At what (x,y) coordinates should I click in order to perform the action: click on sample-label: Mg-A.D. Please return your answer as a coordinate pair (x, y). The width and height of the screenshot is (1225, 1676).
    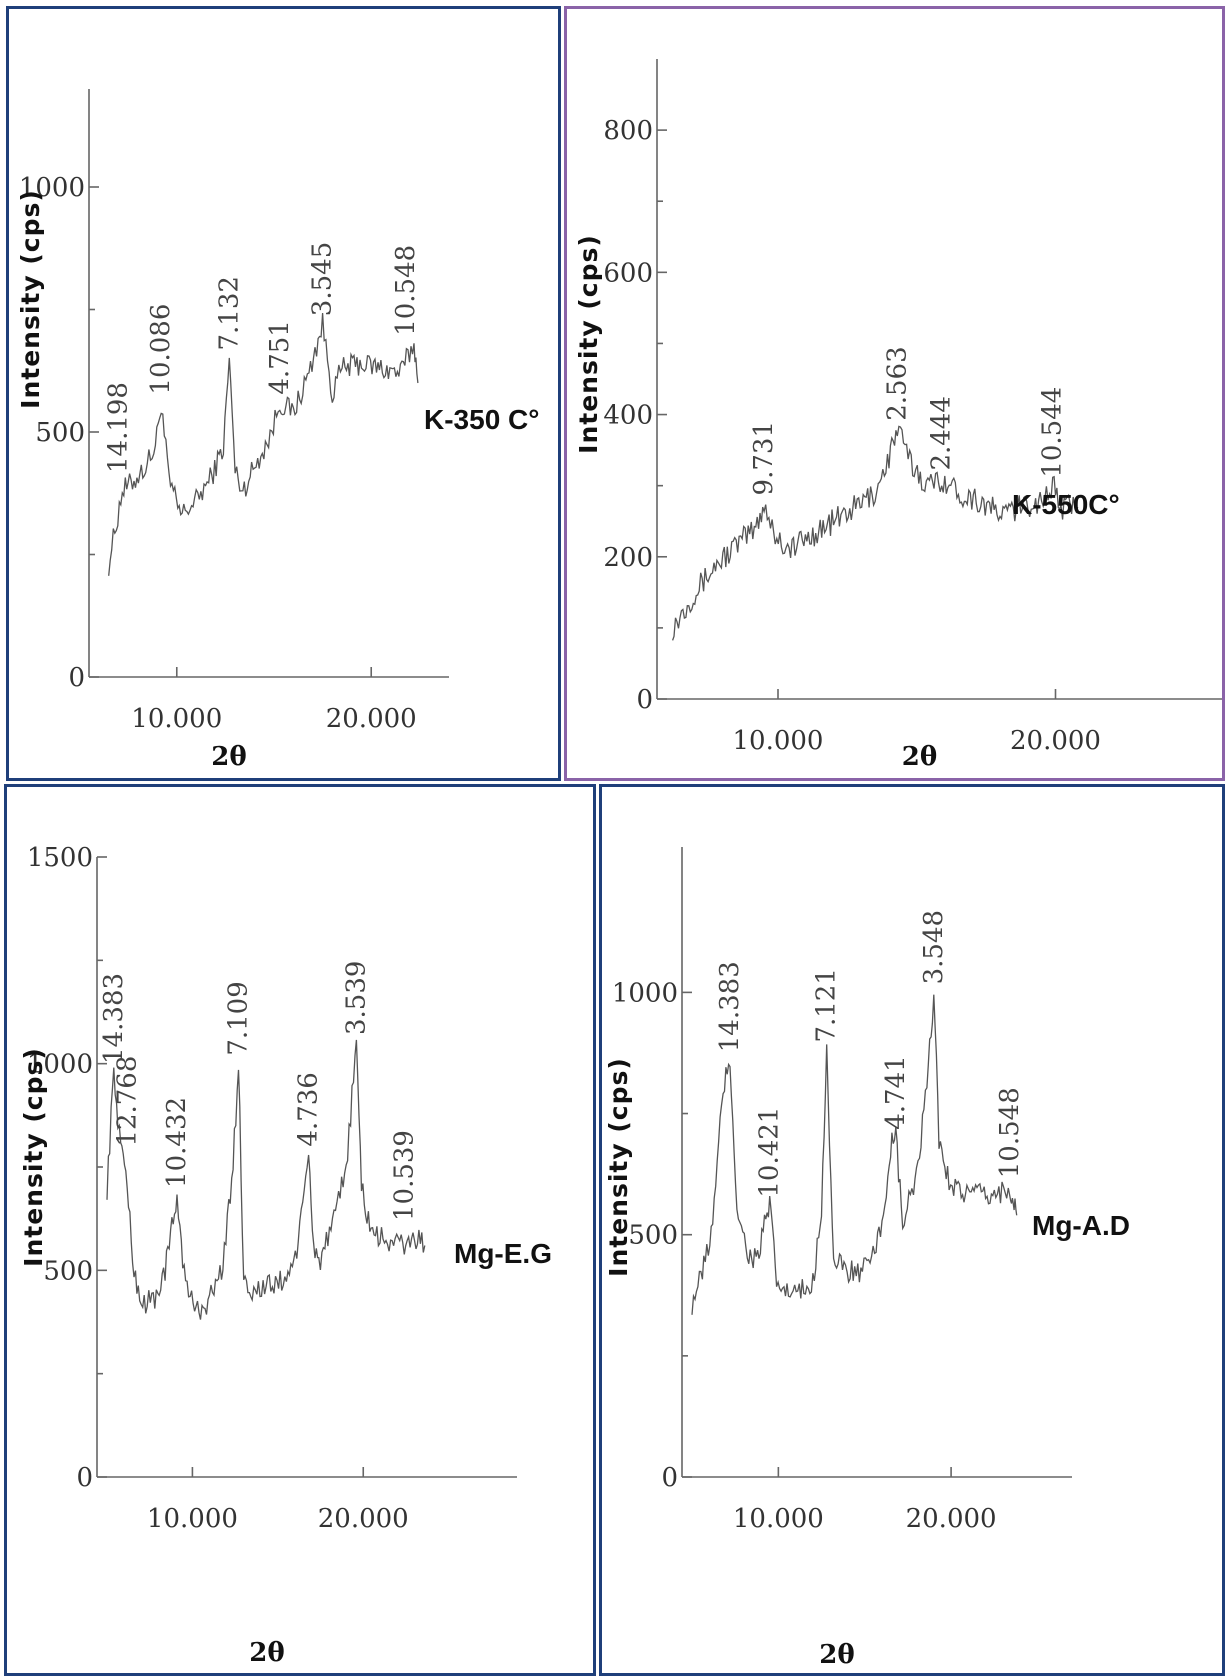
    Looking at the image, I should click on (1081, 1225).